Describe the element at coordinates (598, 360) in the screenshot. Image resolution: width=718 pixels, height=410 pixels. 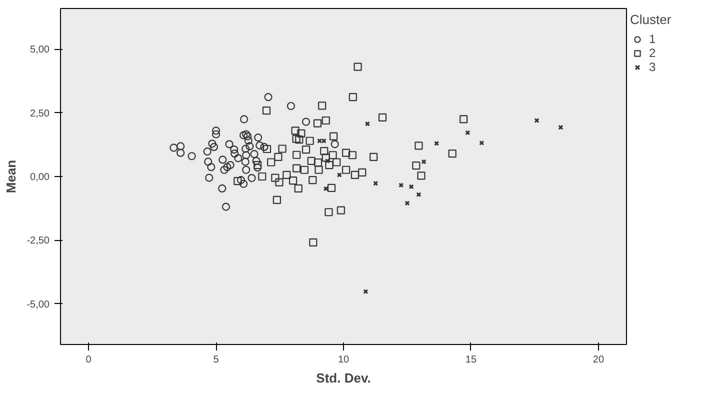
I see `x-tick-label: 20` at that location.